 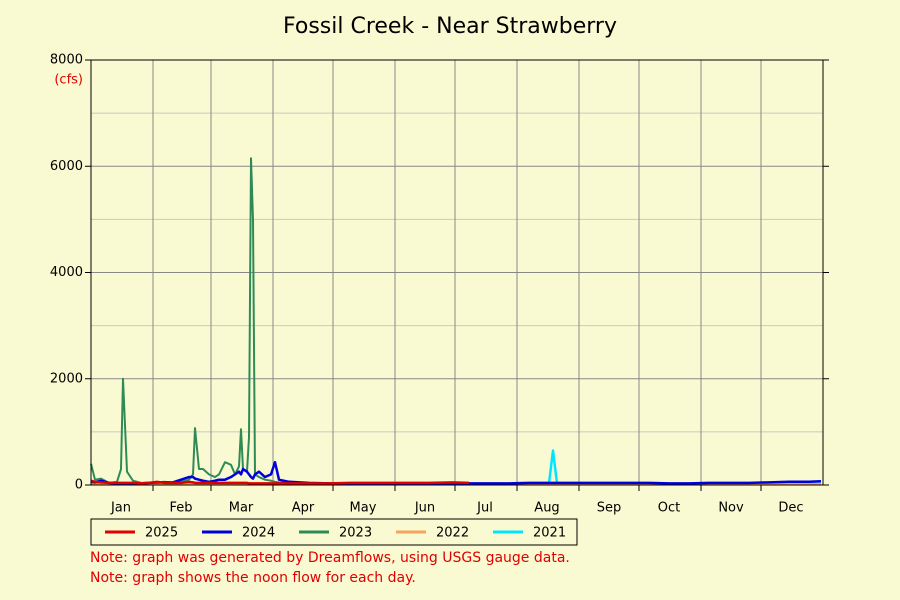 What do you see at coordinates (424, 508) in the screenshot?
I see `x-tick-label: Jun` at bounding box center [424, 508].